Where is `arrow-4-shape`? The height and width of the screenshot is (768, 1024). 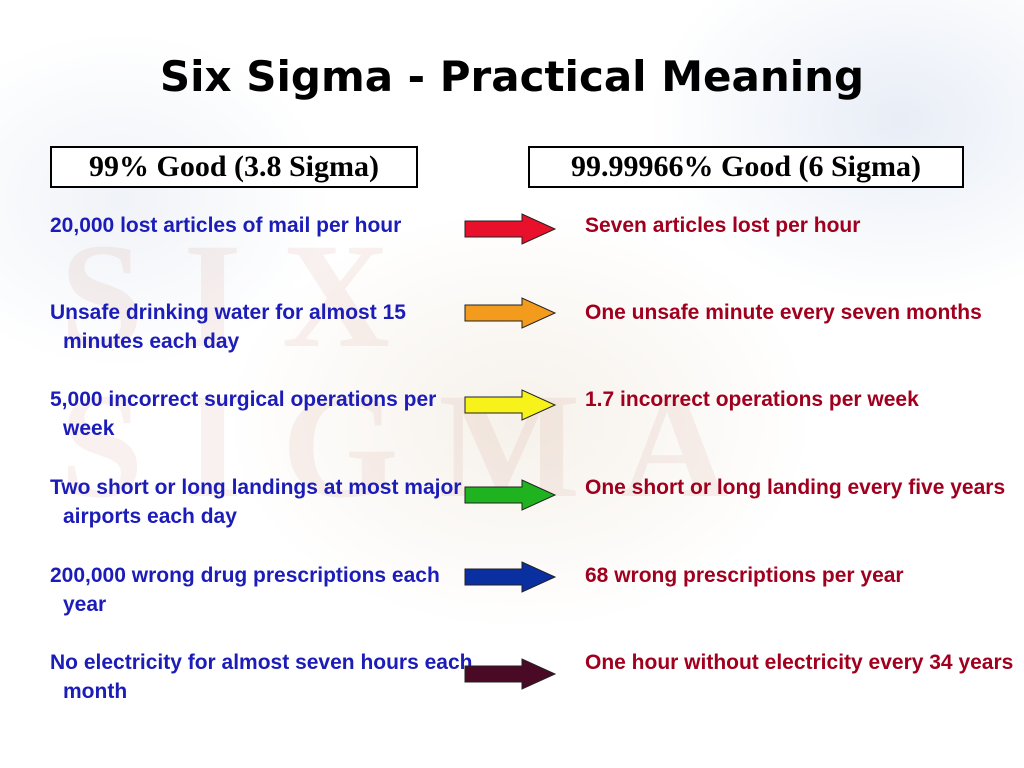
arrow-4-shape is located at coordinates (510, 495).